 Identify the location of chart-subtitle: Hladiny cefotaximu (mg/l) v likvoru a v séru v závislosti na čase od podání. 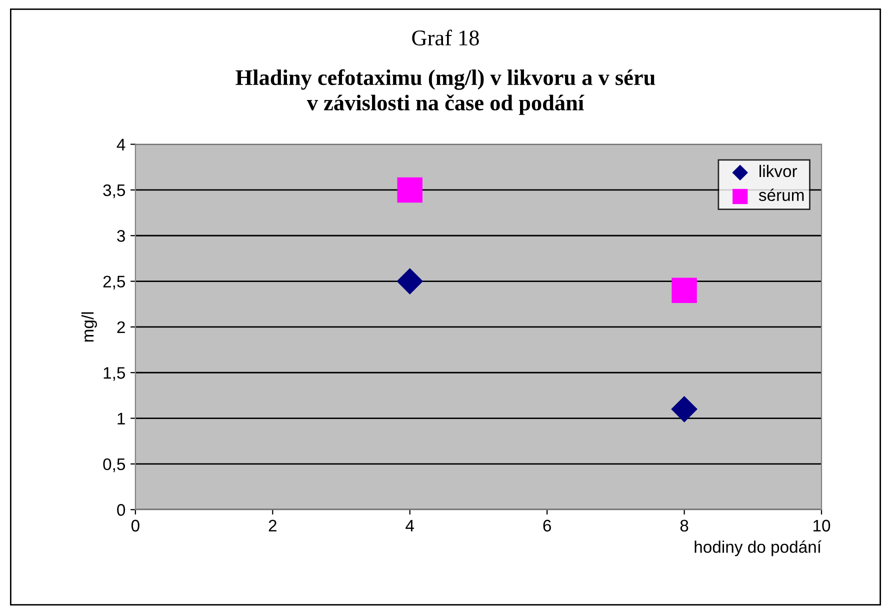
(446, 92).